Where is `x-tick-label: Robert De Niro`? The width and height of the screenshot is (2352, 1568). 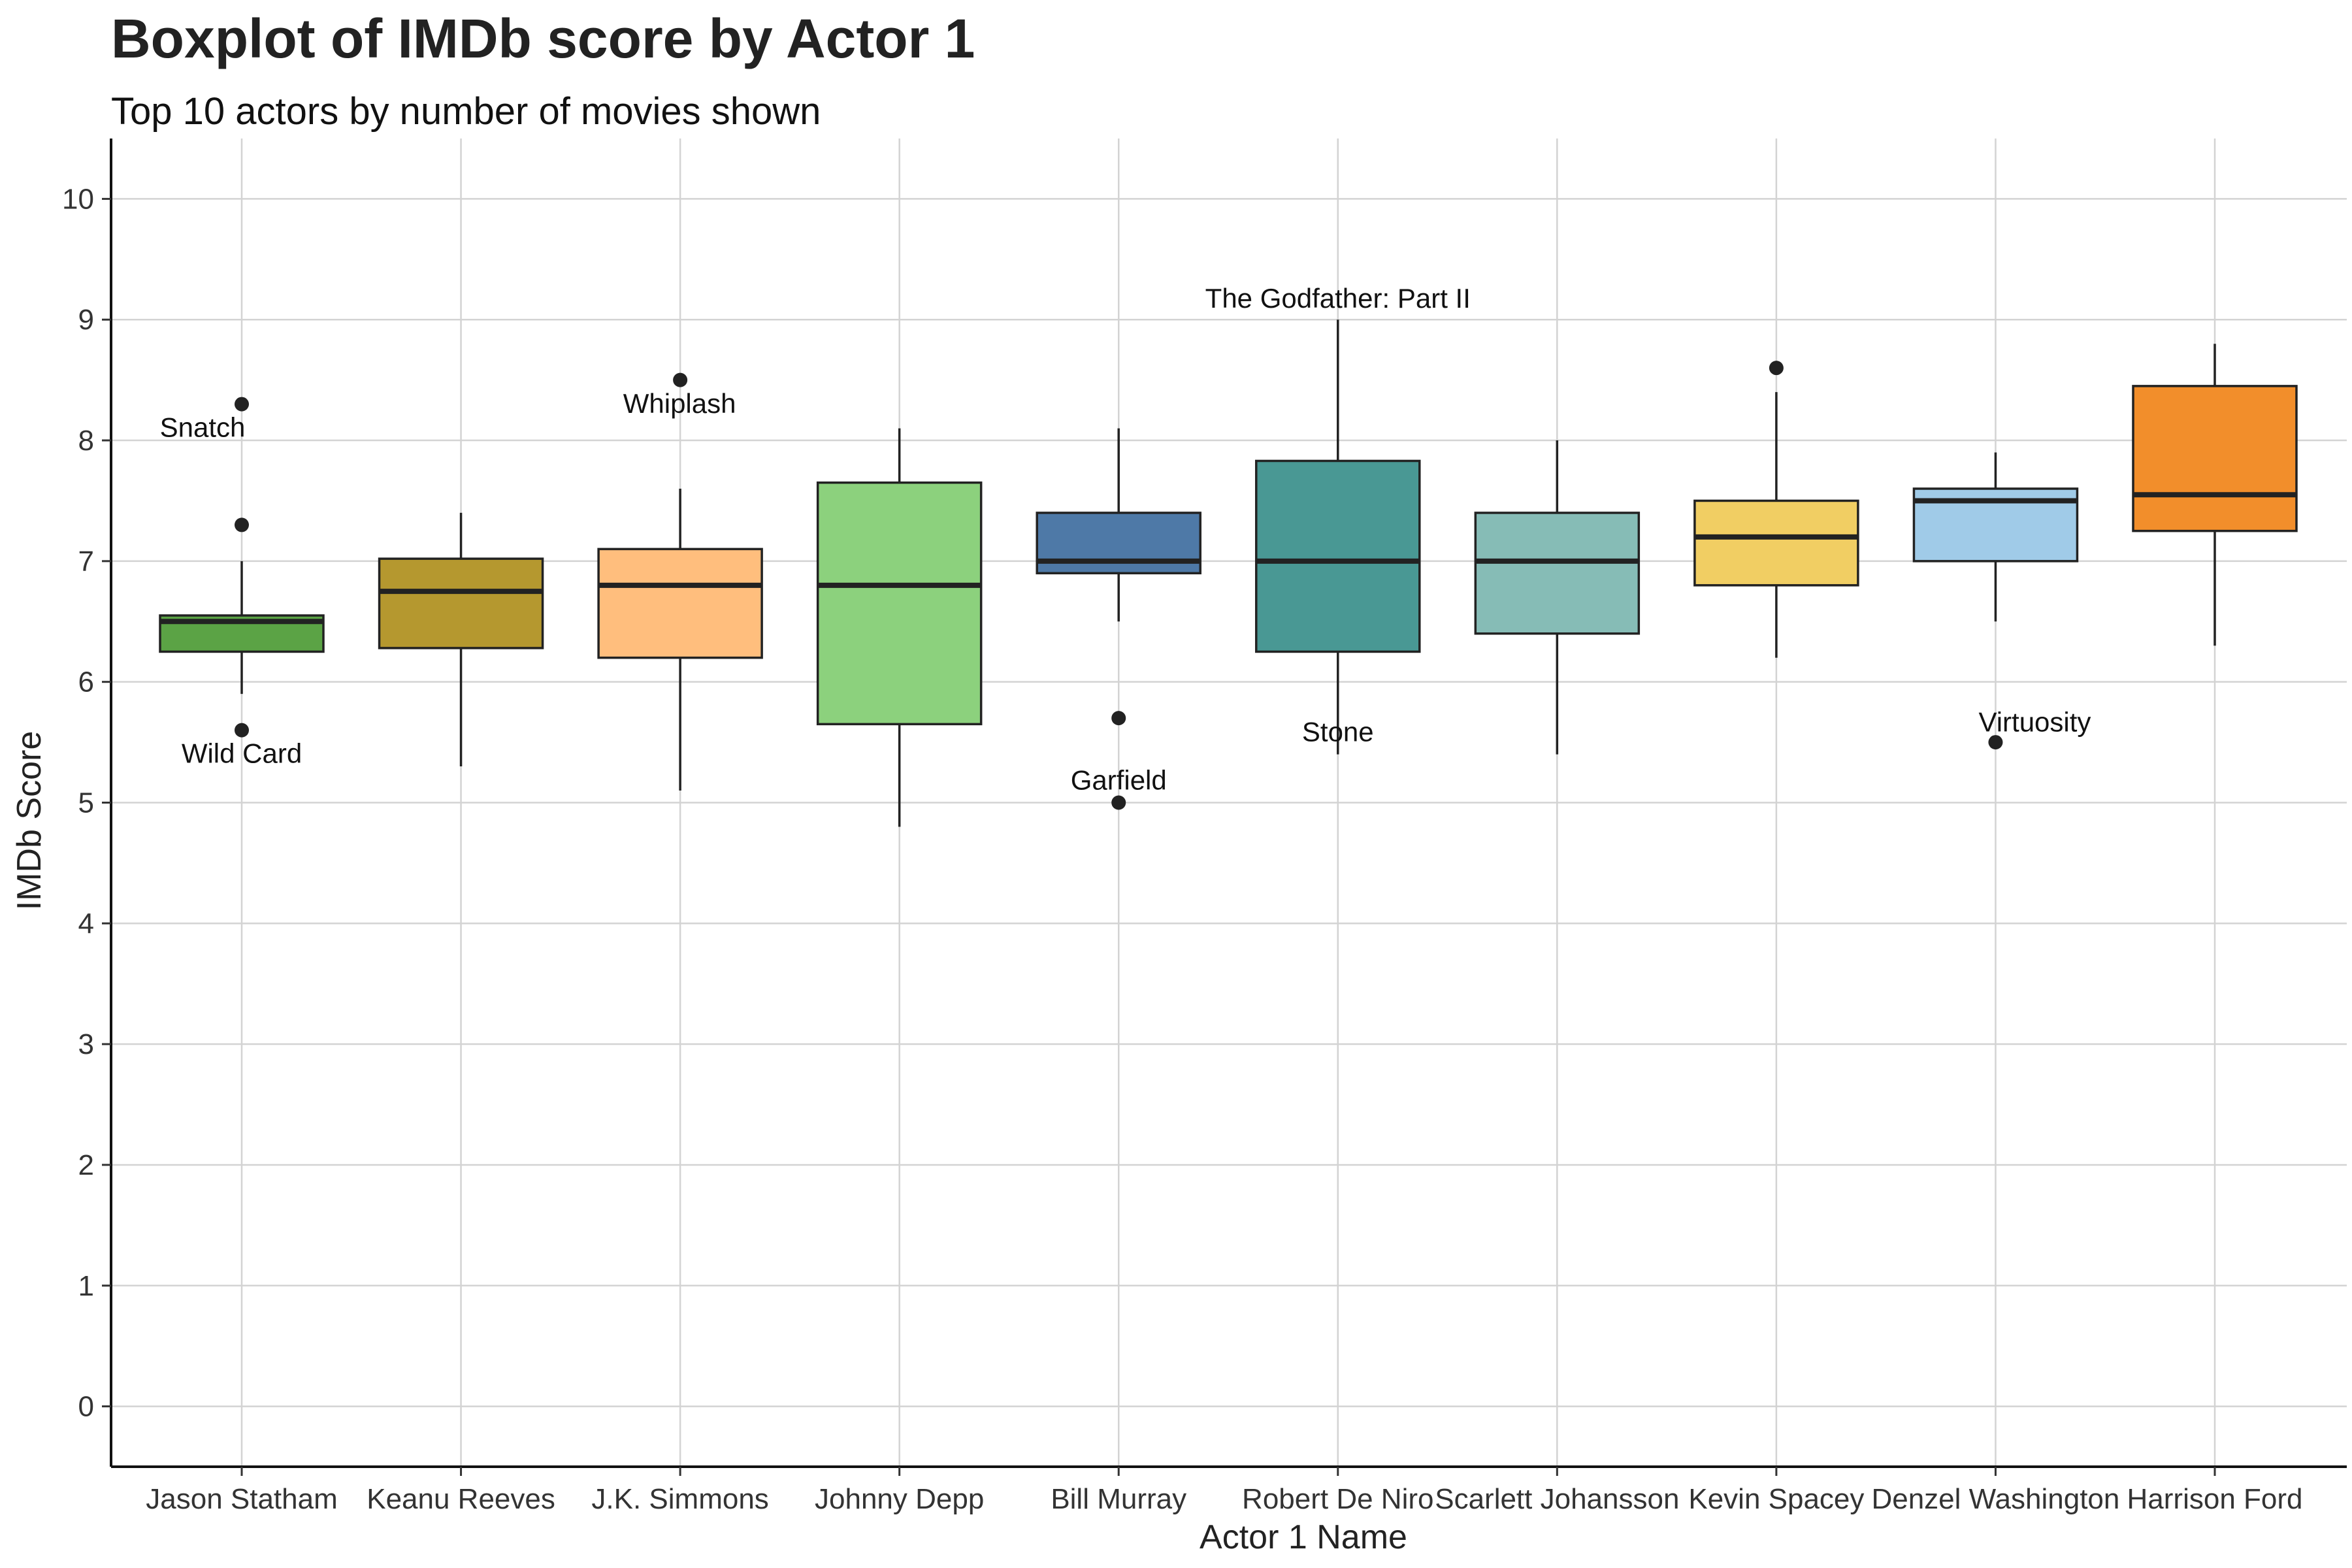
x-tick-label: Robert De Niro is located at coordinates (1337, 1499).